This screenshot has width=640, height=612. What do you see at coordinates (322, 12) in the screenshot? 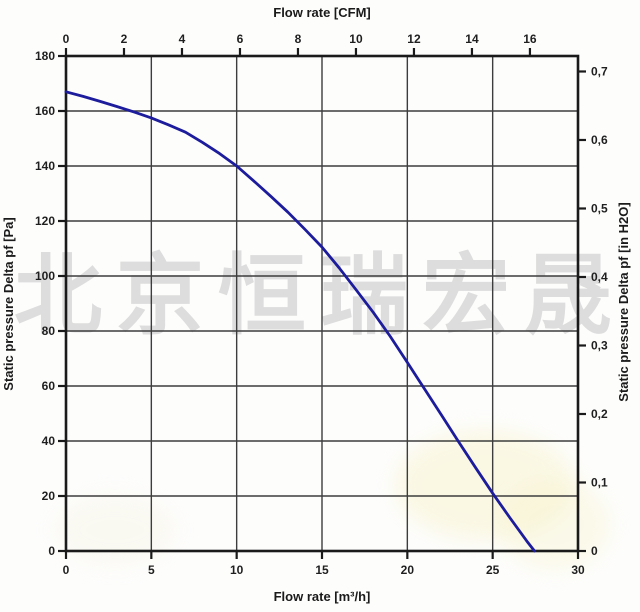
I see `top-axis-title: Flow rate [CFM]` at bounding box center [322, 12].